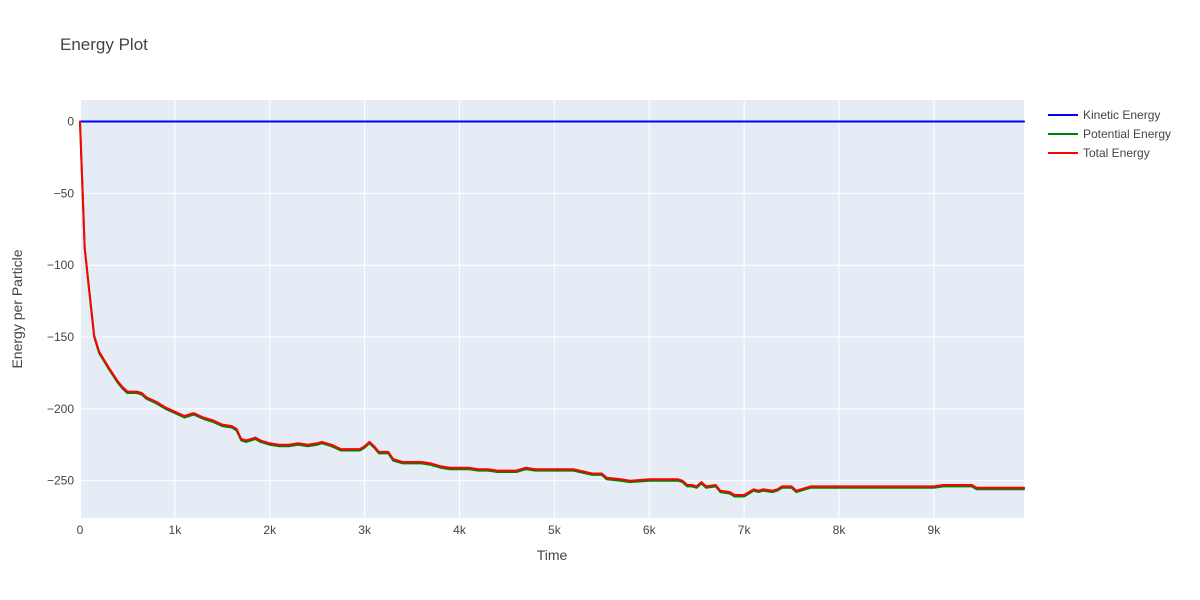  Describe the element at coordinates (840, 530) in the screenshot. I see `x-tick-label: 8k` at that location.